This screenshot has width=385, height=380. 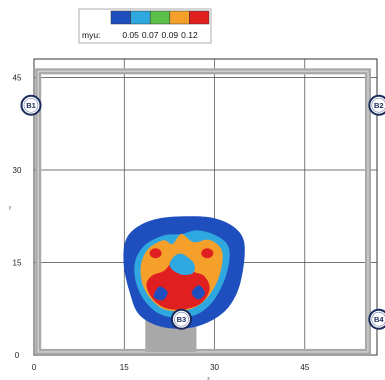 What do you see at coordinates (17, 355) in the screenshot?
I see `y-tick-label: 0` at bounding box center [17, 355].